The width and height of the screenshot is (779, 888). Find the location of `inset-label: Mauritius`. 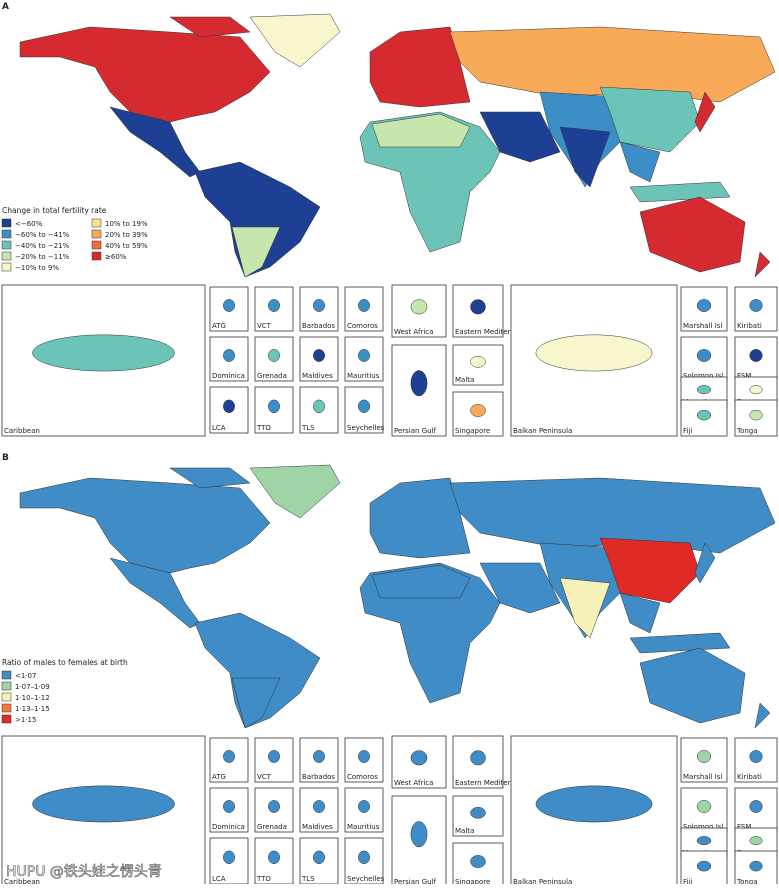

inset-label: Mauritius is located at coordinates (363, 376).